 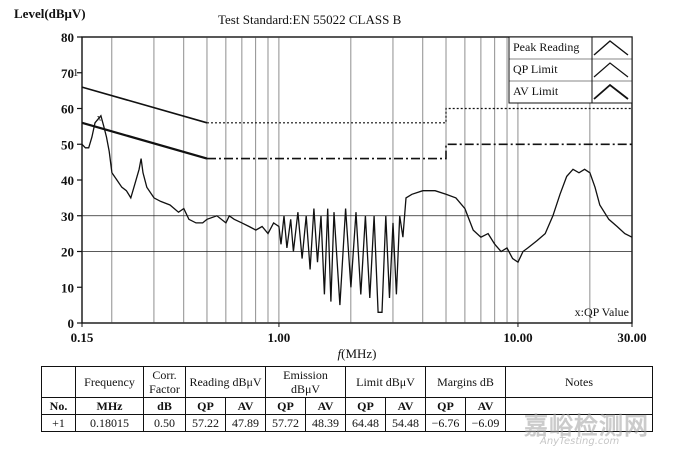 I want to click on y-tick-label: 30, so click(x=67, y=216).